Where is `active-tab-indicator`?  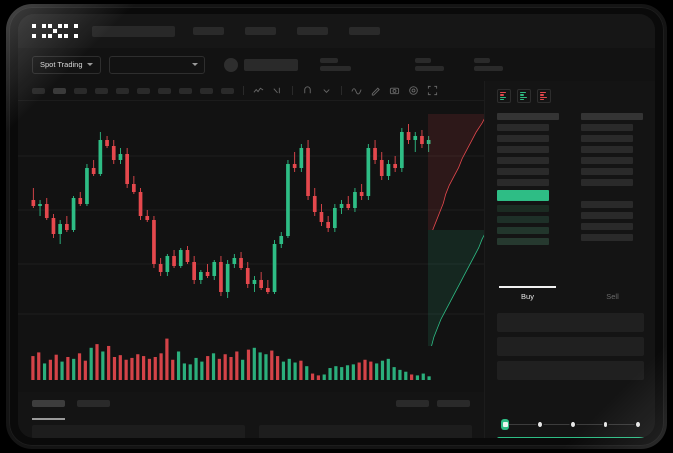 active-tab-indicator is located at coordinates (48, 419).